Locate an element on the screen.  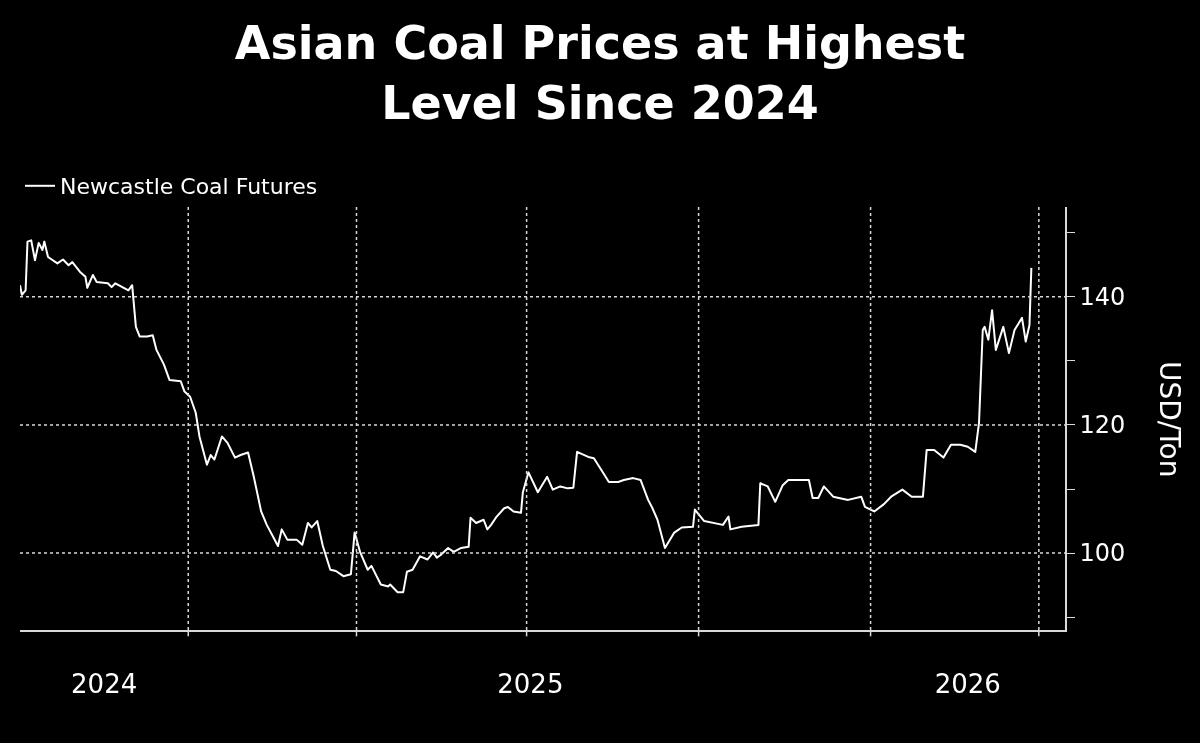
y-tick-label: 120 is located at coordinates (1102, 425).